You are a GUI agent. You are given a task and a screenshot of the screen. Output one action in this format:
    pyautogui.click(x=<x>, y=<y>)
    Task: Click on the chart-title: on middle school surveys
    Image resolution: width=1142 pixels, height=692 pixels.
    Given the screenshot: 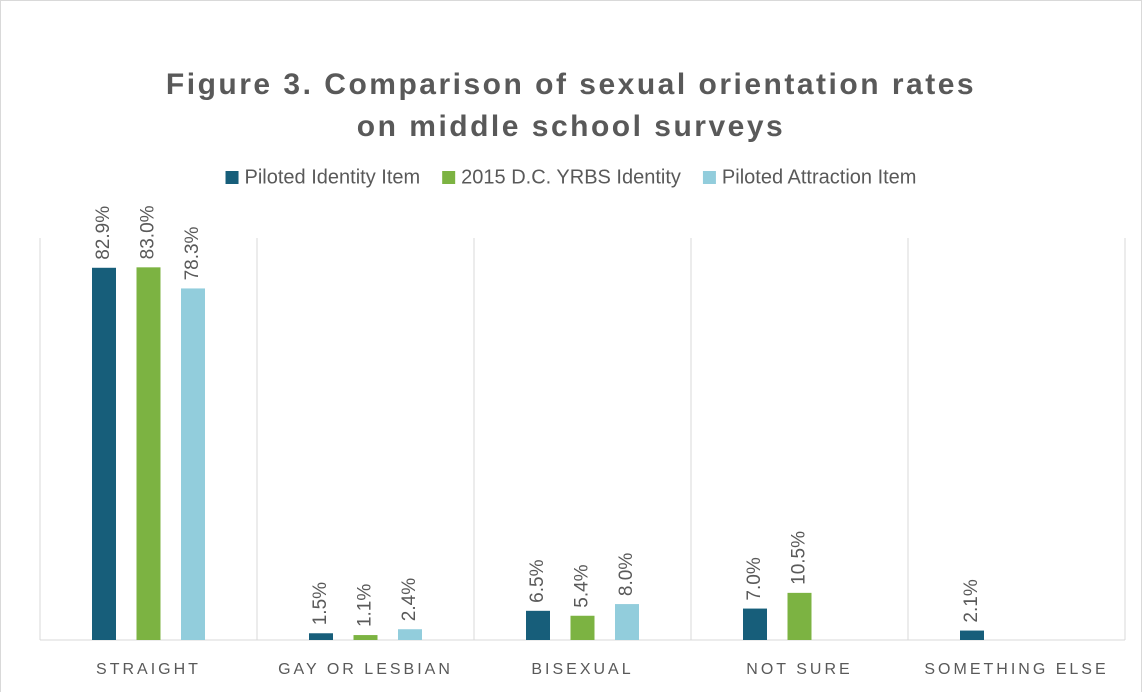 What is the action you would take?
    pyautogui.click(x=571, y=126)
    